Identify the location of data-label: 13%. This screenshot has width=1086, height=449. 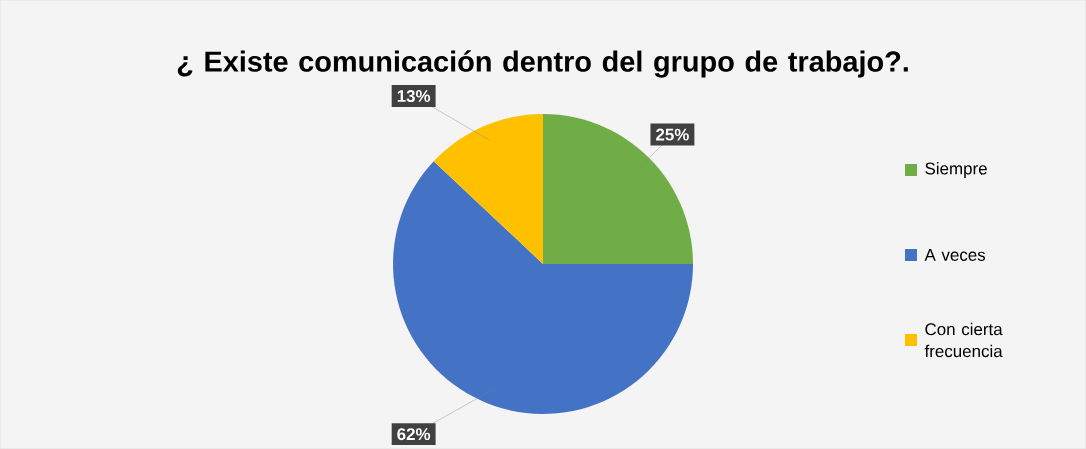
(414, 96).